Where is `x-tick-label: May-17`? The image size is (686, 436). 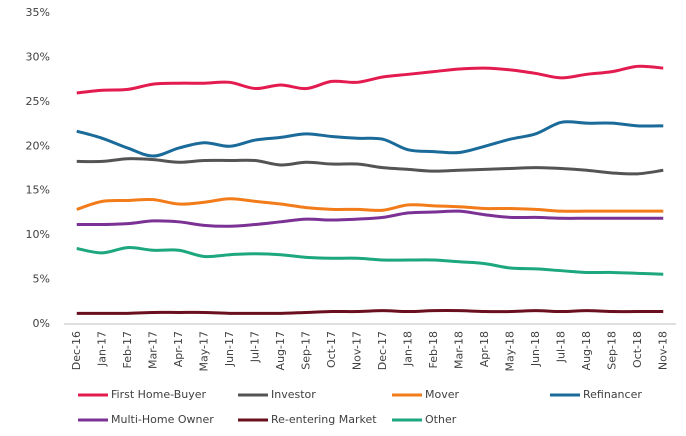
x-tick-label: May-17 is located at coordinates (203, 351).